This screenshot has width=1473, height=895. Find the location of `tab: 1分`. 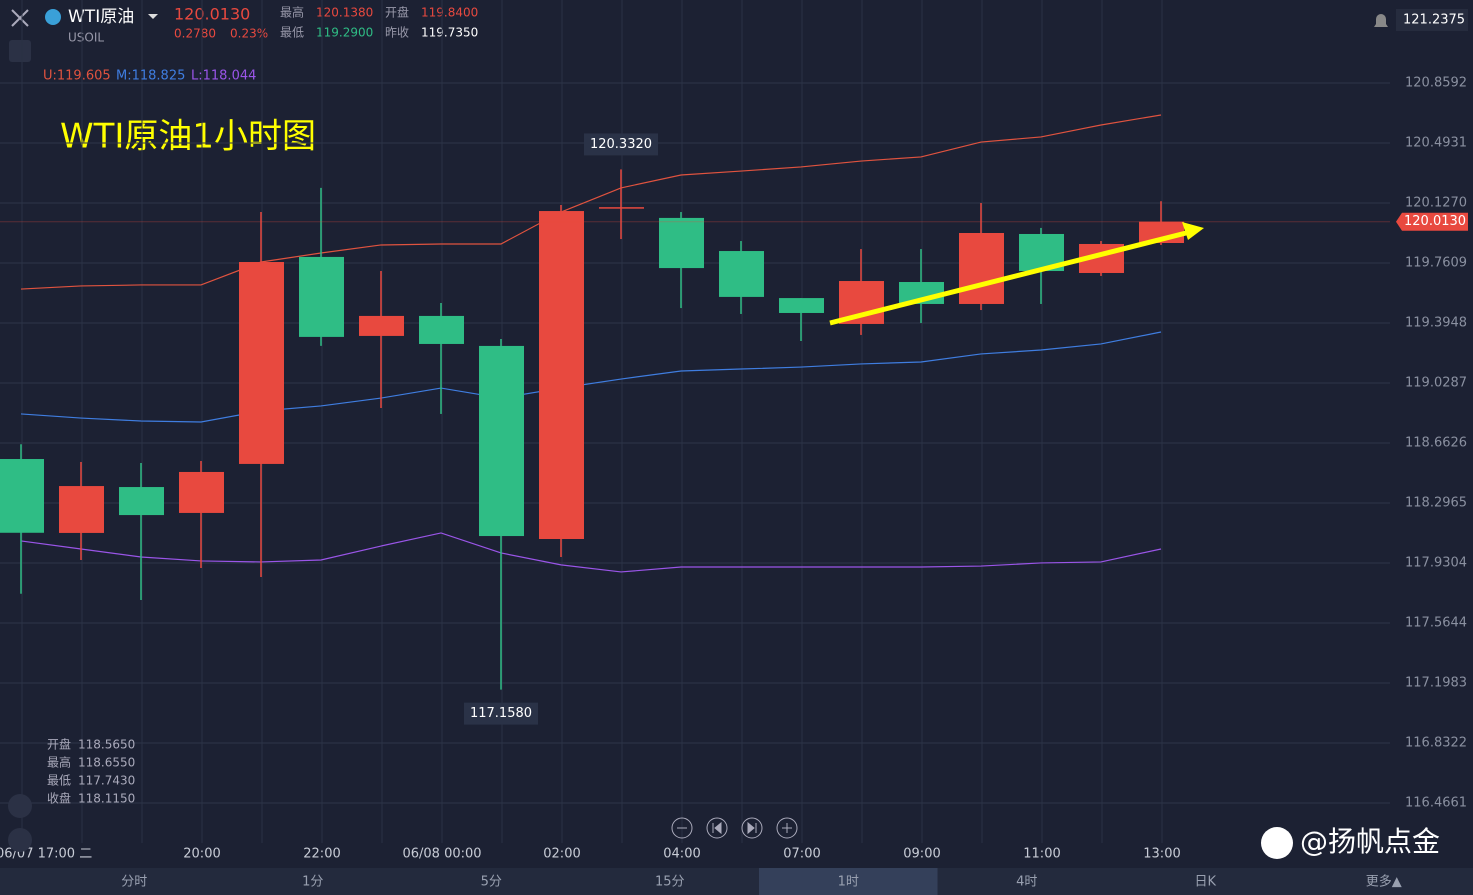

tab: 1分 is located at coordinates (312, 882).